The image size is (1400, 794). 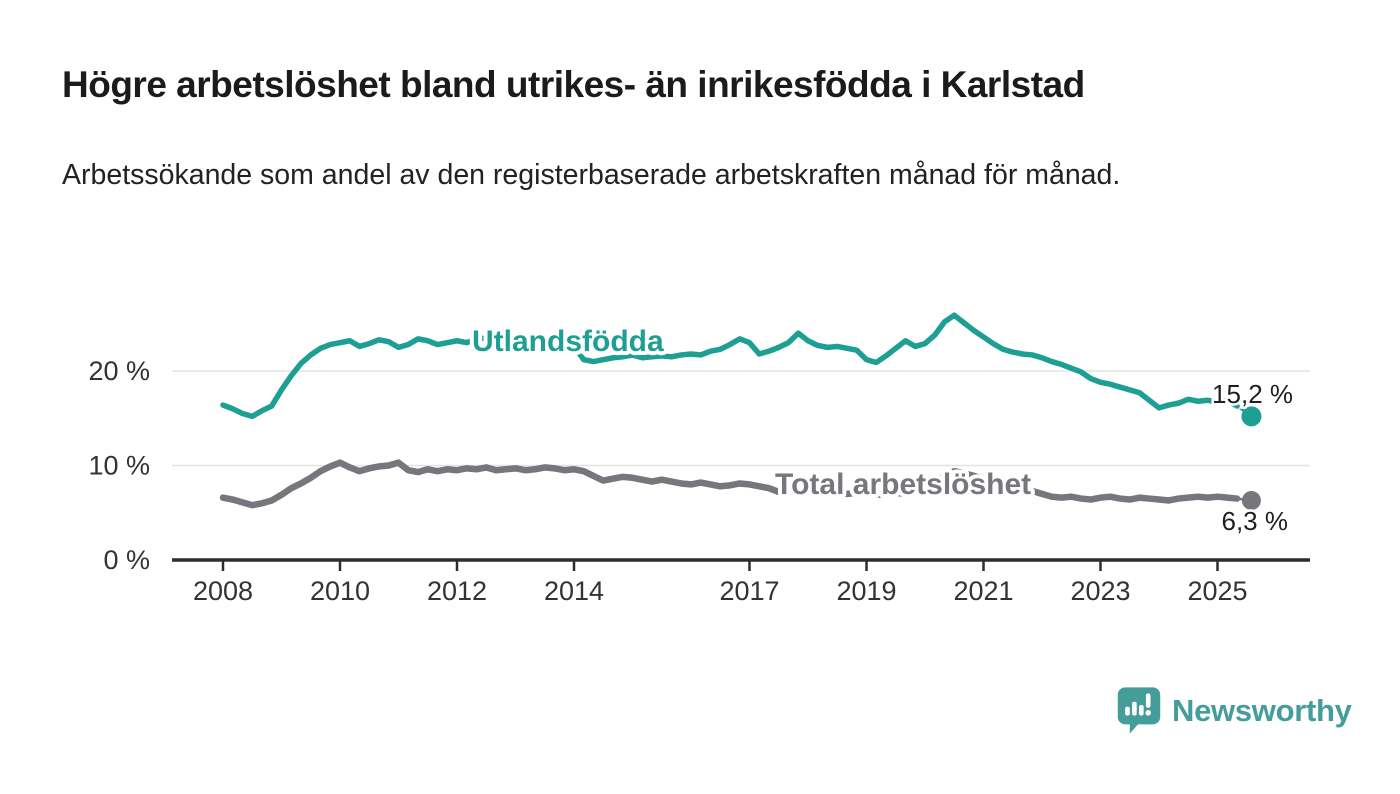 What do you see at coordinates (119, 371) in the screenshot?
I see `y-axis-tick-label: 20 %` at bounding box center [119, 371].